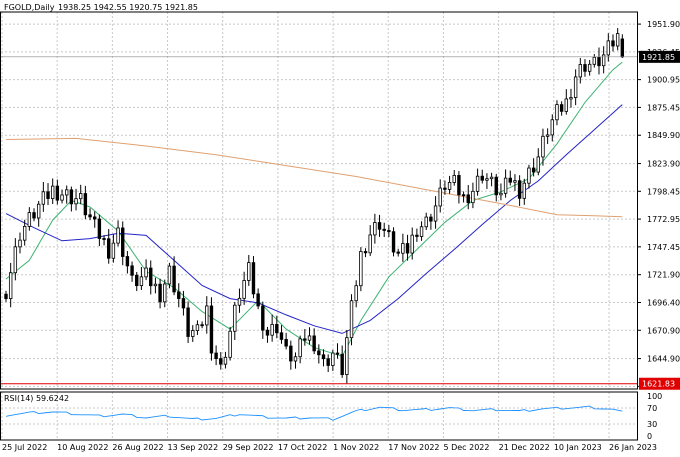 The height and width of the screenshot is (457, 680). I want to click on x-tick-label: 1 Nov 2022, so click(356, 447).